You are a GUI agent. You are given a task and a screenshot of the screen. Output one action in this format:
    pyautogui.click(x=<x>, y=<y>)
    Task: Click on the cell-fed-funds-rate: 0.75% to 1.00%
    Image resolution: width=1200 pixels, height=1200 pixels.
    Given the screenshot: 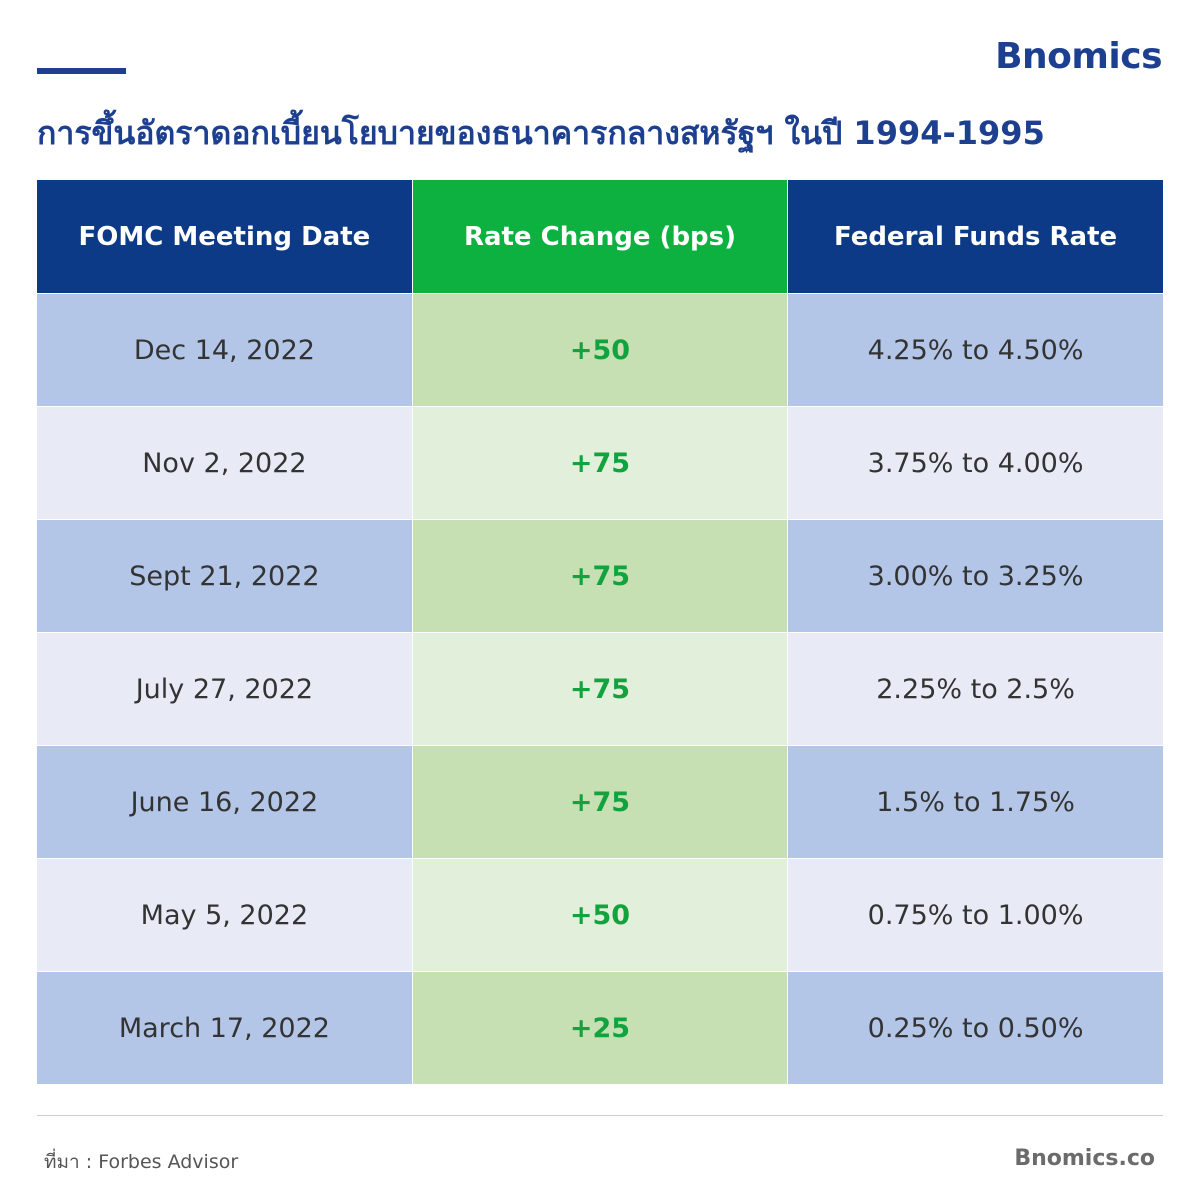 What is the action you would take?
    pyautogui.click(x=975, y=915)
    